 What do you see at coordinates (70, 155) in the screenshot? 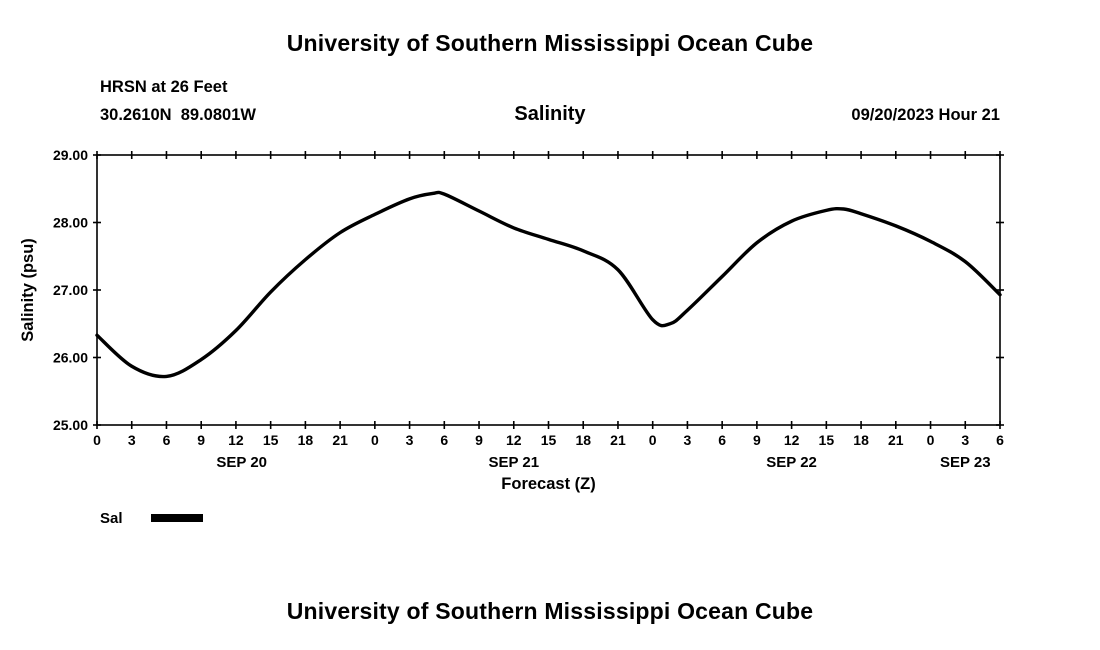
I see `y-tick-label: 29.00` at bounding box center [70, 155].